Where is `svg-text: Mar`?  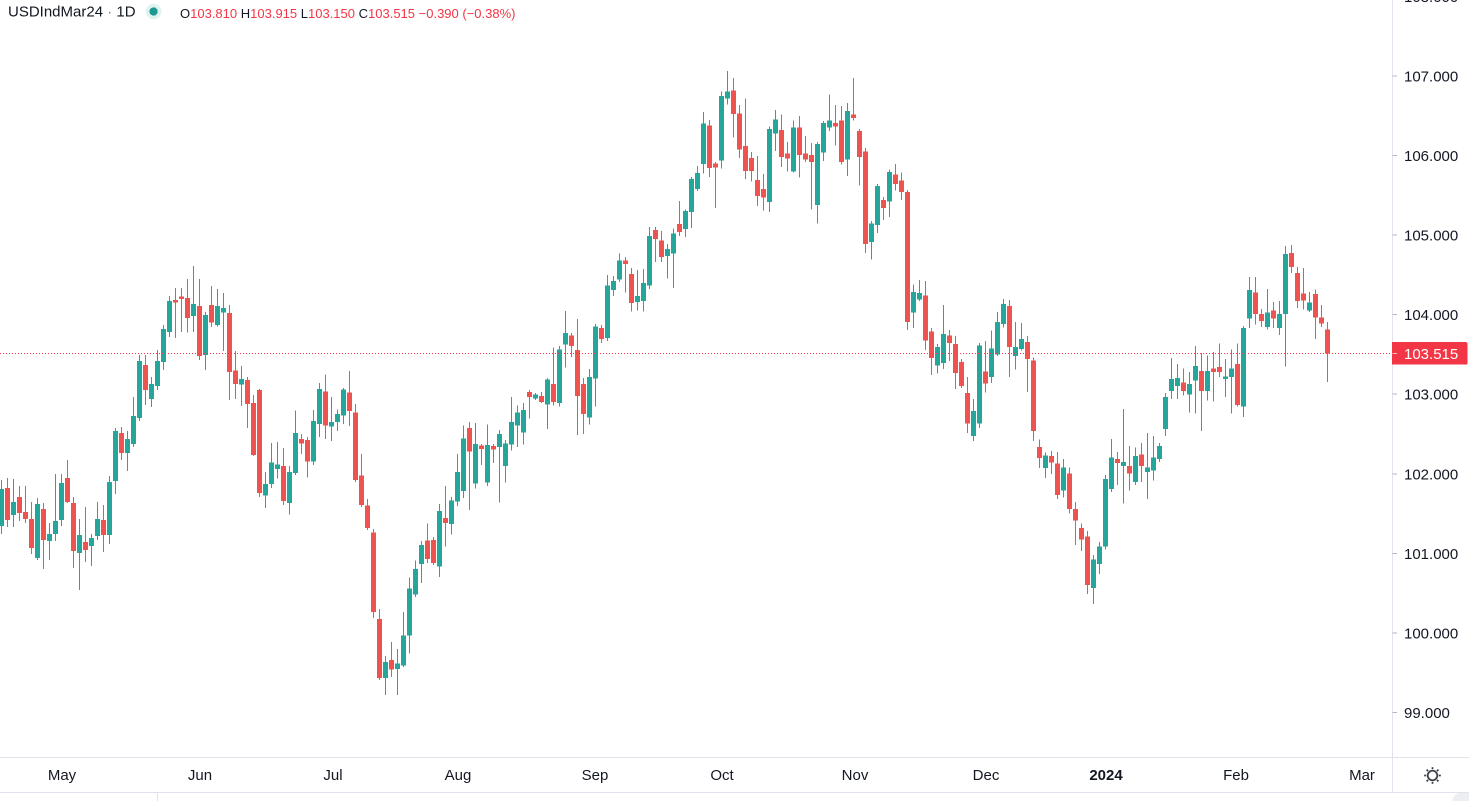 svg-text: Mar is located at coordinates (1362, 775).